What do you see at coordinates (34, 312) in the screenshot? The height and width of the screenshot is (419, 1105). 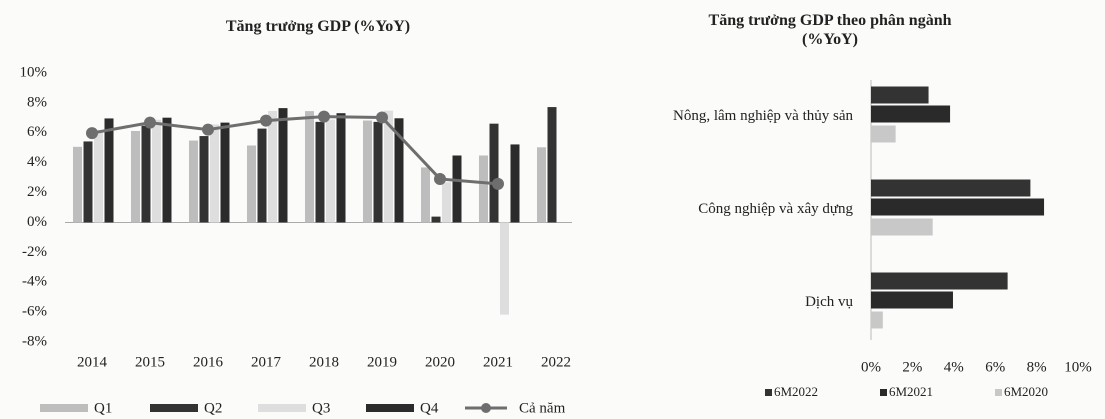 I see `y-tick-label: -6%` at bounding box center [34, 312].